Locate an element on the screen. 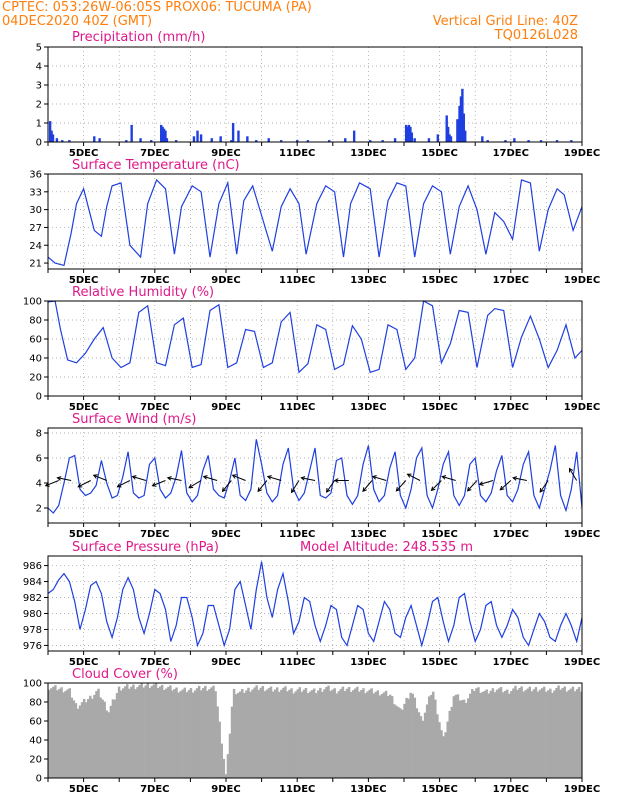 The image size is (618, 800). pressure-xtick-label: 19DEC is located at coordinates (582, 662).